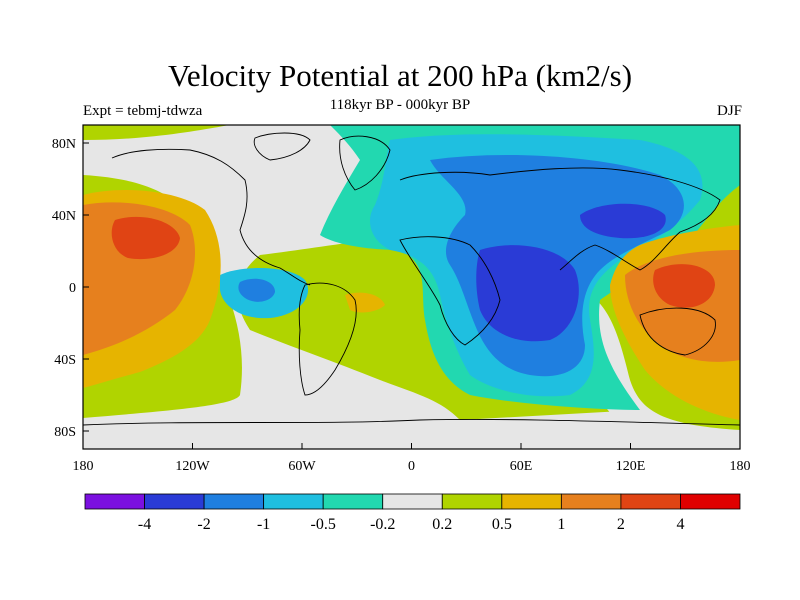 This screenshot has height=600, width=800. Describe the element at coordinates (631, 466) in the screenshot. I see `x-tick-label: 120E` at that location.